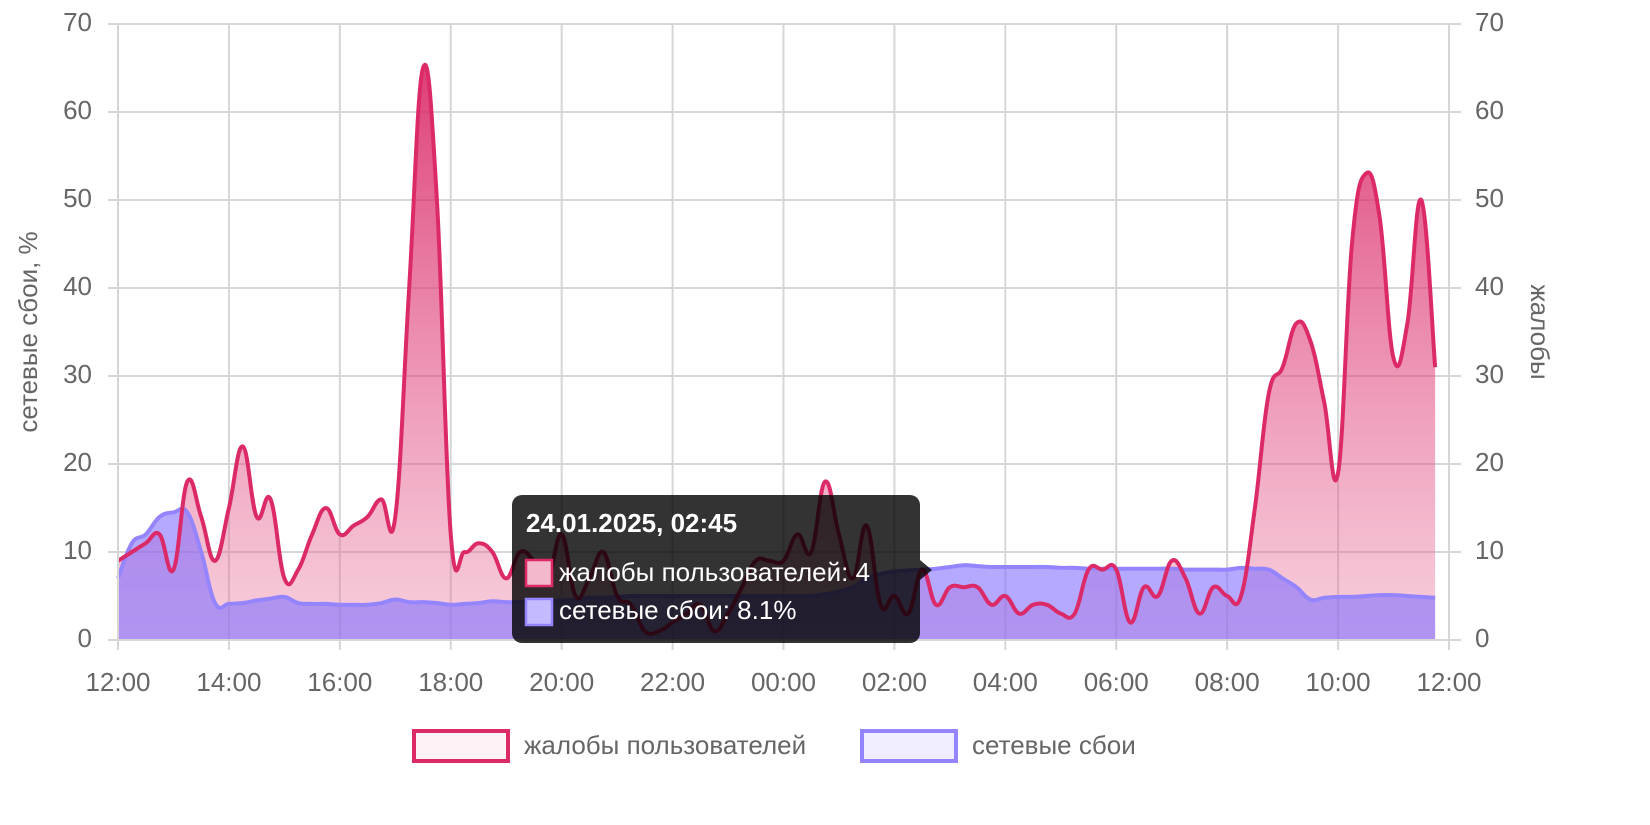 The width and height of the screenshot is (1650, 825). I want to click on x-tick-label: 18:00, so click(450, 682).